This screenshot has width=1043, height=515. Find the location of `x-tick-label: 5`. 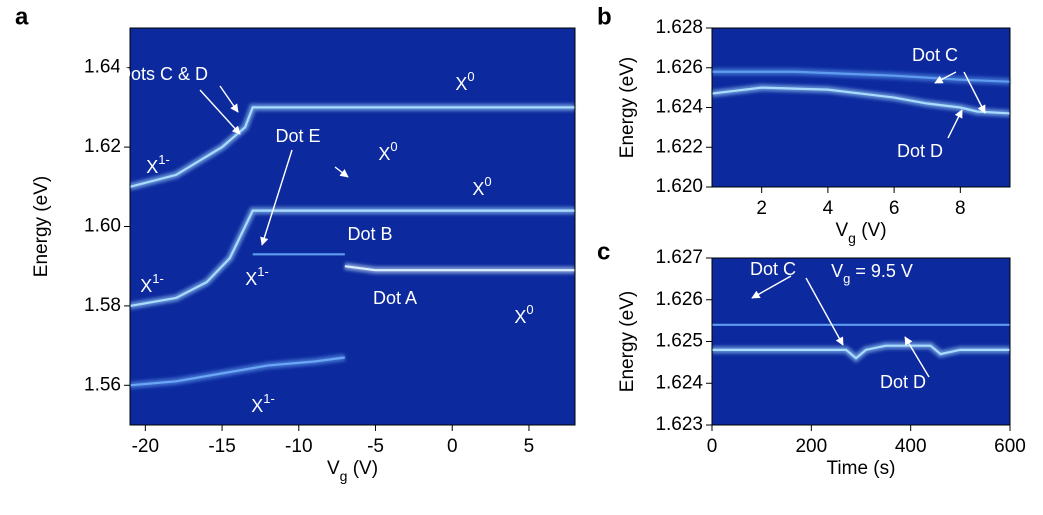

x-tick-label: 5 is located at coordinates (529, 446).